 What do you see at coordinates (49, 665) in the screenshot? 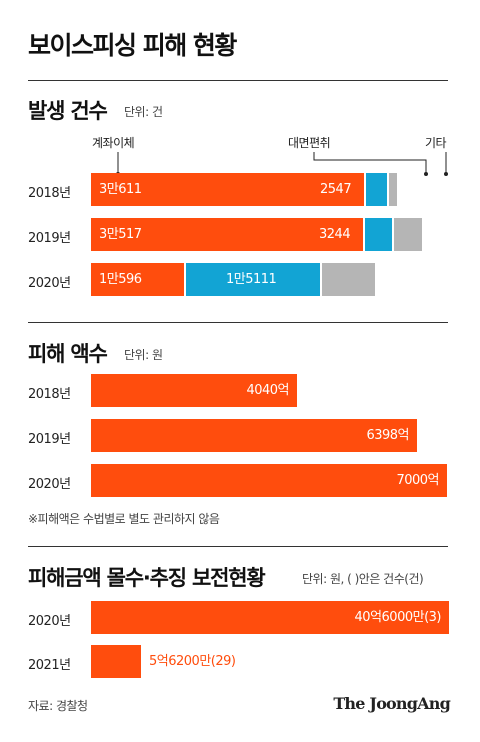
I see `year-label: 2021년` at bounding box center [49, 665].